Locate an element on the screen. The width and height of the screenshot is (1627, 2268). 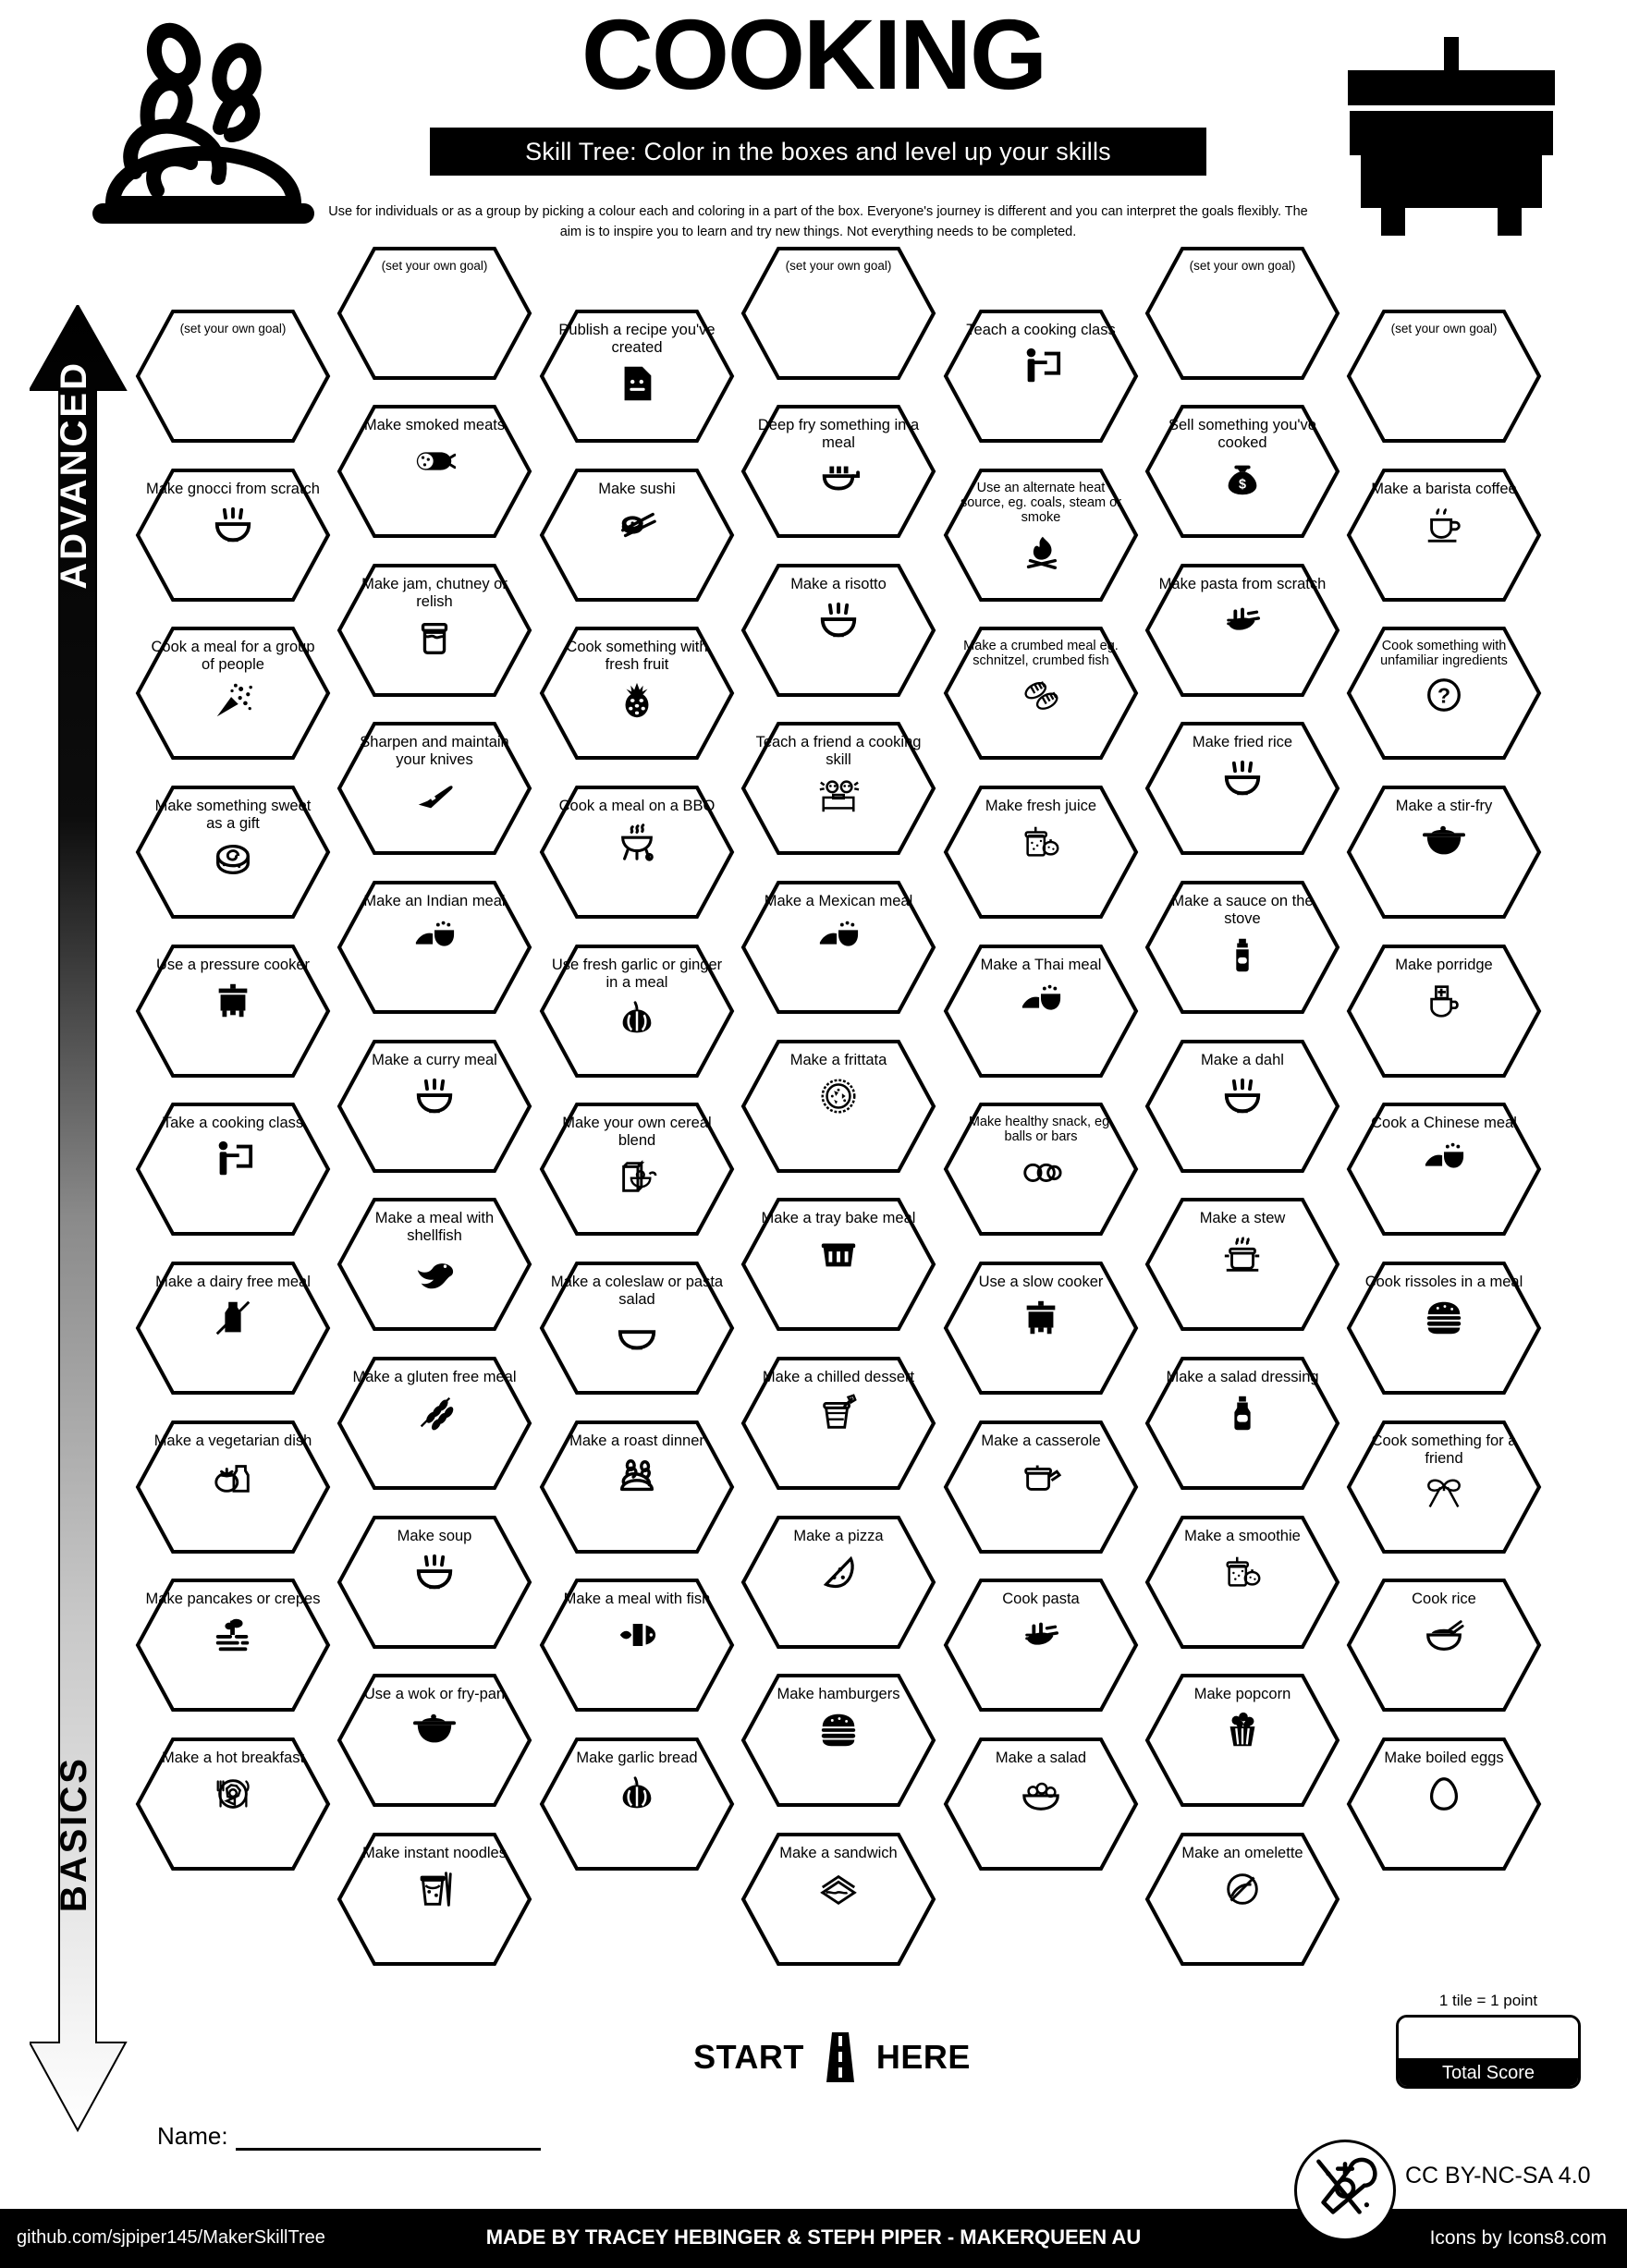
skill-hex-col3-4: Cook a meal on a BBQ is located at coordinates (637, 853).